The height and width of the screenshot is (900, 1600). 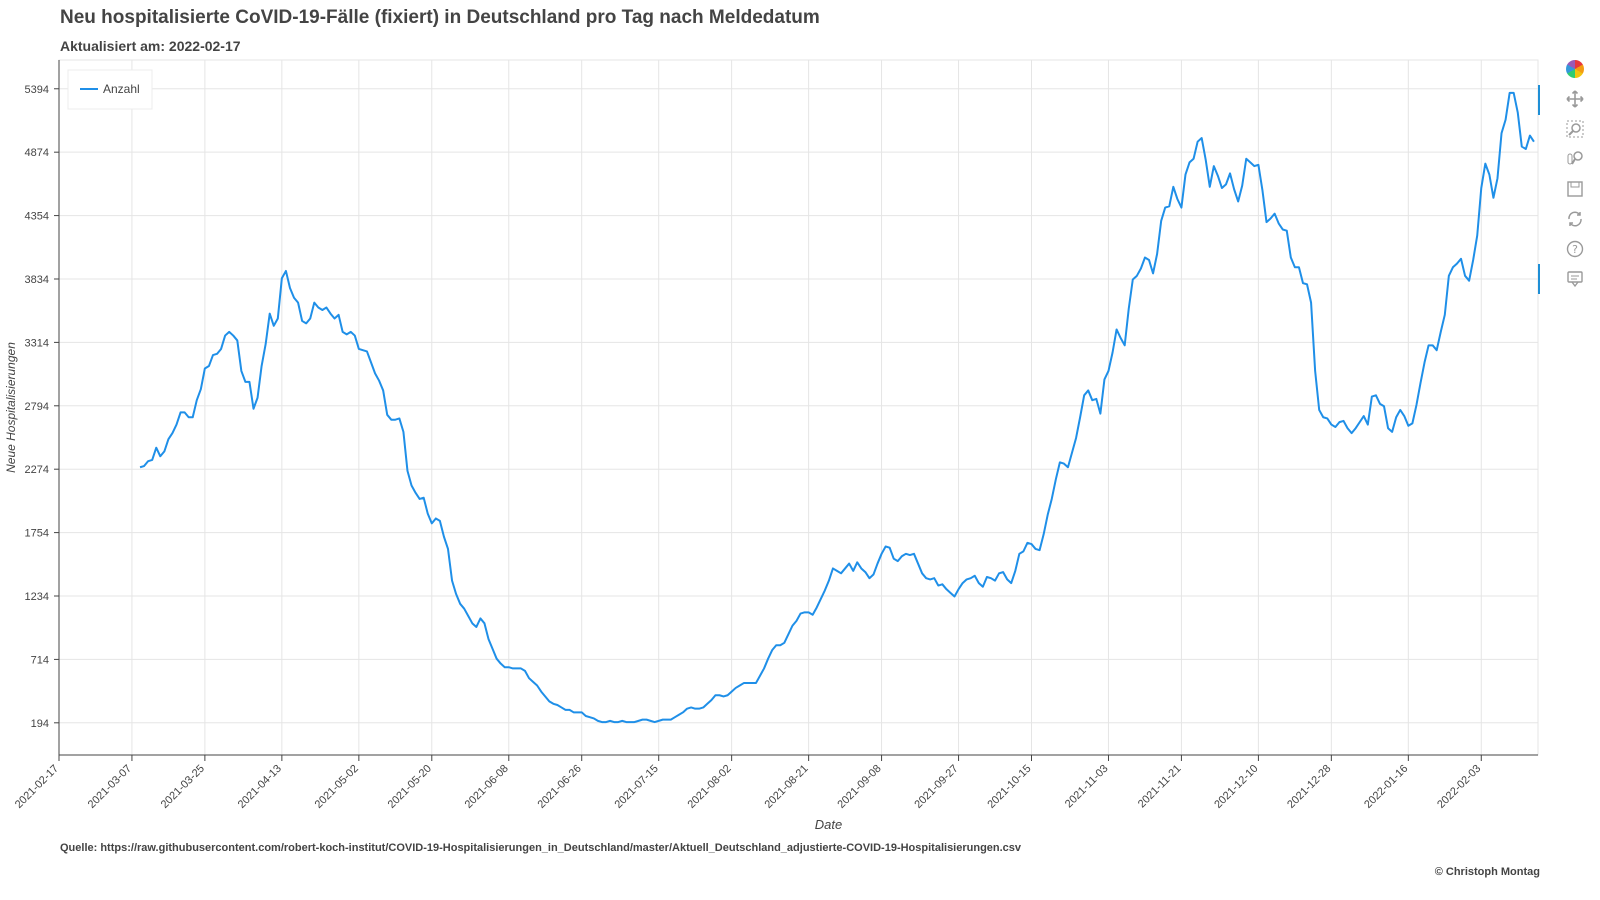 I want to click on bokeh-logo-icon, so click(x=1575, y=69).